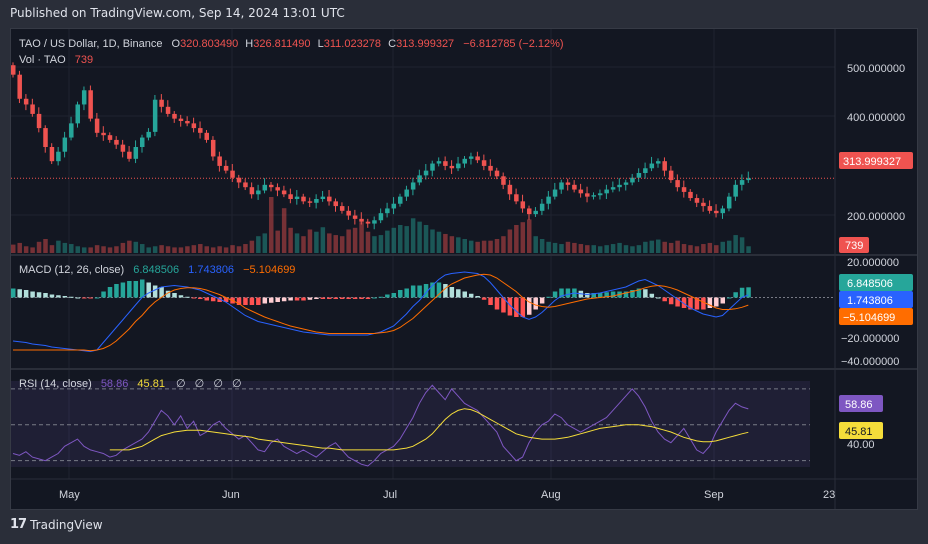 This screenshot has height=544, width=928. I want to click on macd-legend-macd: 1.743806, so click(211, 270).